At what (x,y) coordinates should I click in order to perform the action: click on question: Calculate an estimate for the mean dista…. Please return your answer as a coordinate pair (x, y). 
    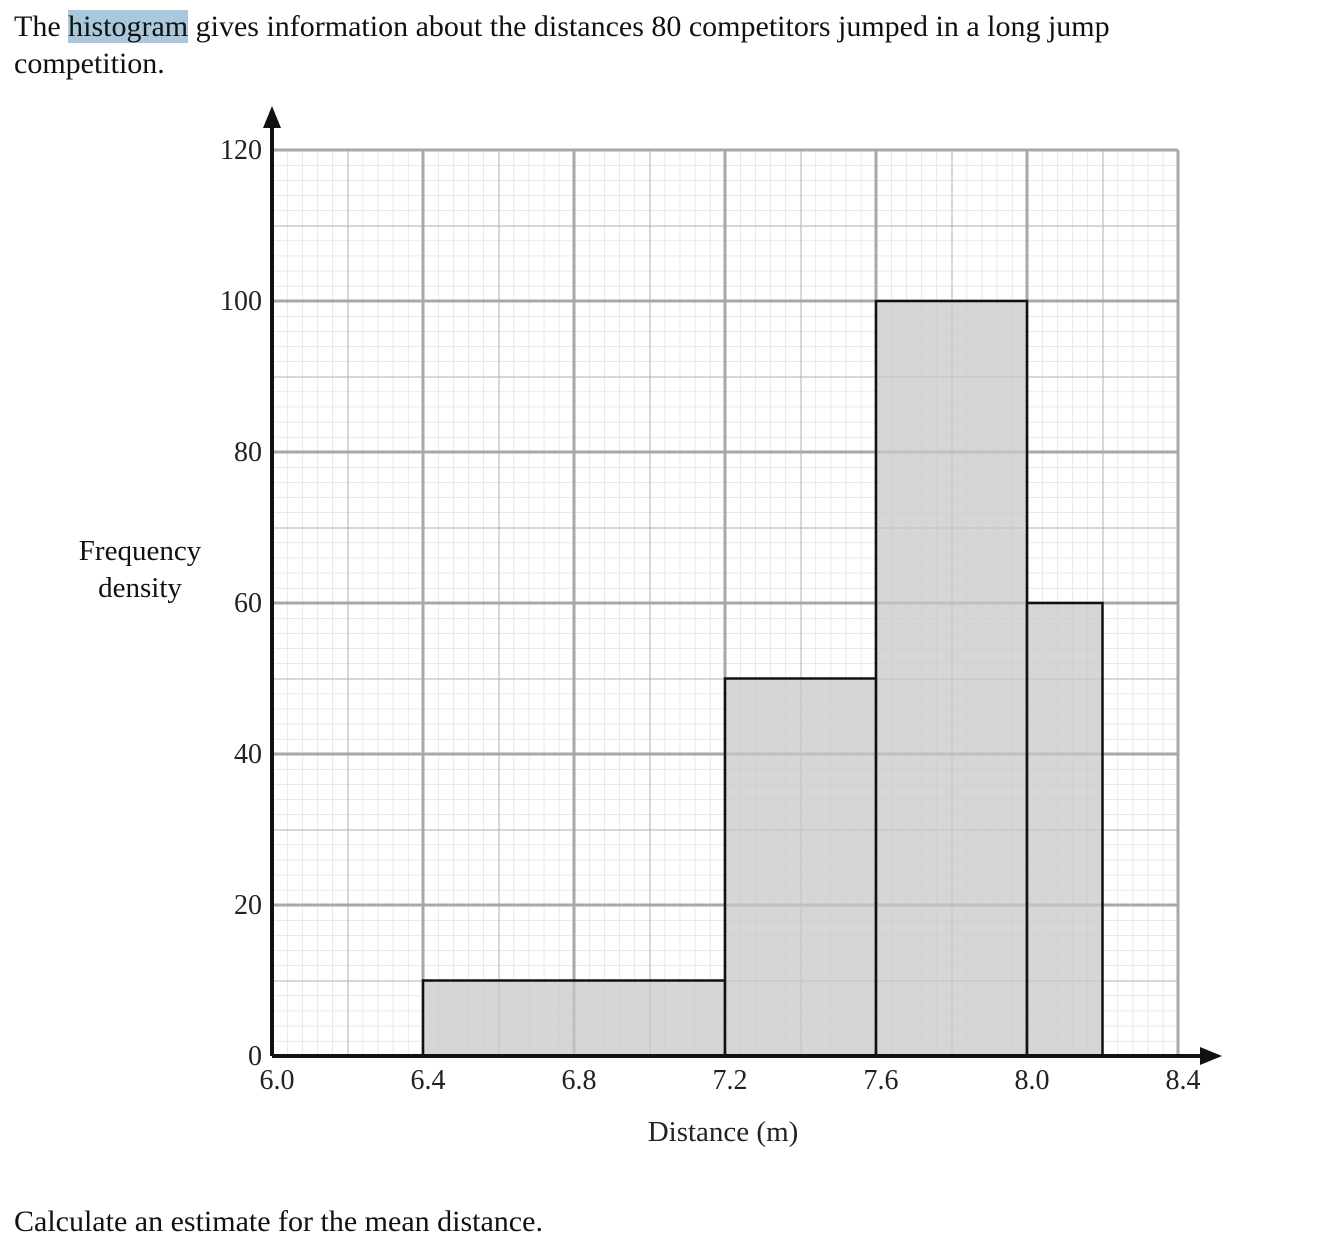
    Looking at the image, I should click on (278, 1221).